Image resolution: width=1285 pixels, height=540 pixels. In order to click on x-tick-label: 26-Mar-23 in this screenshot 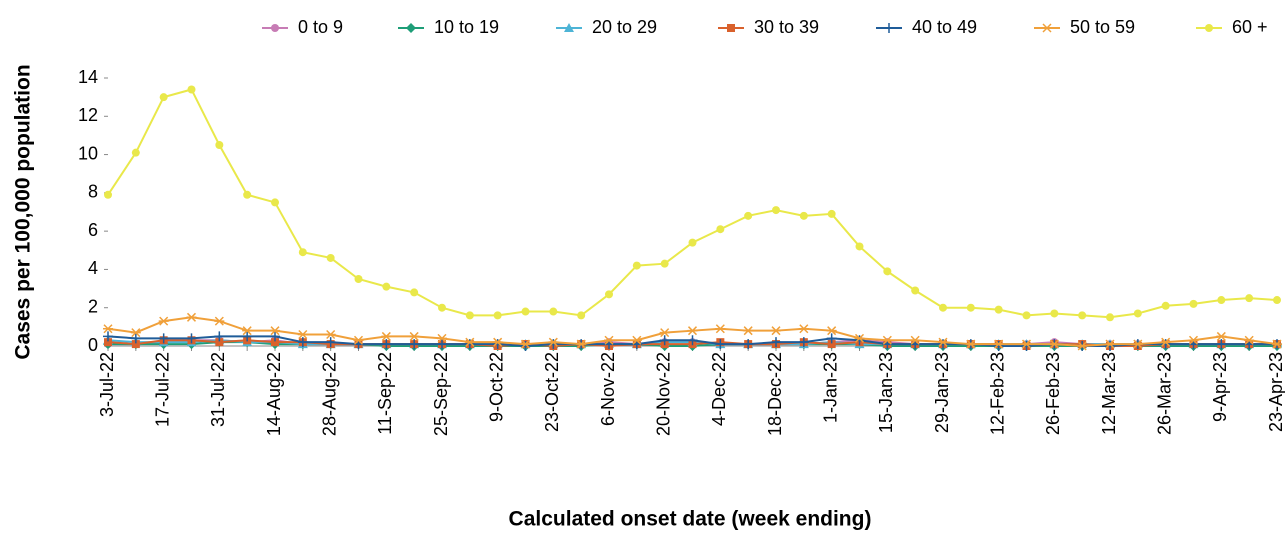, I will do `click(1164, 393)`.